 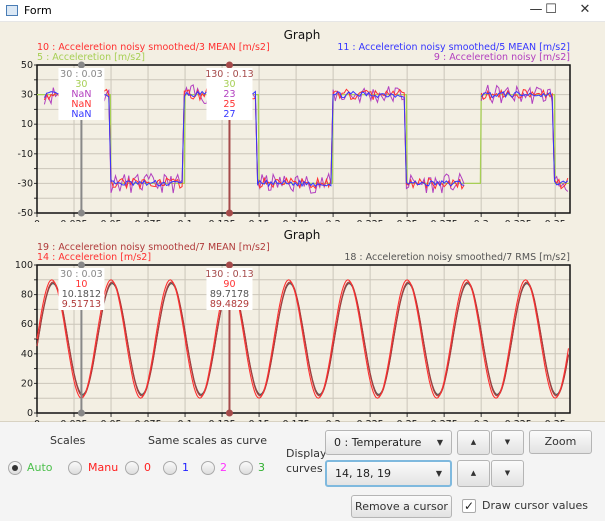 I want to click on y-tick-label: 10, so click(x=27, y=124).